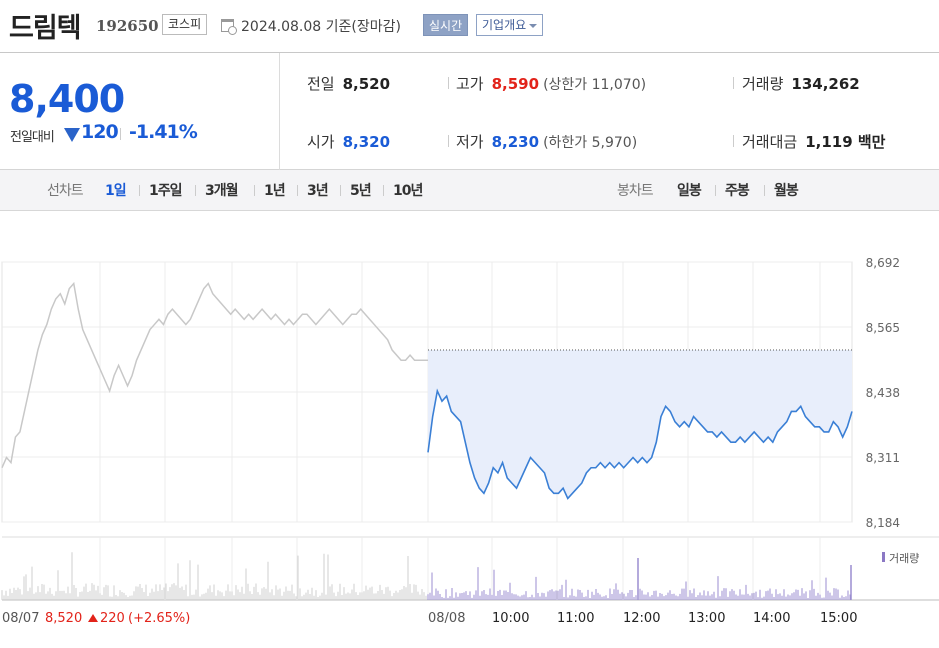  I want to click on series-line-prev-day, so click(214, 375).